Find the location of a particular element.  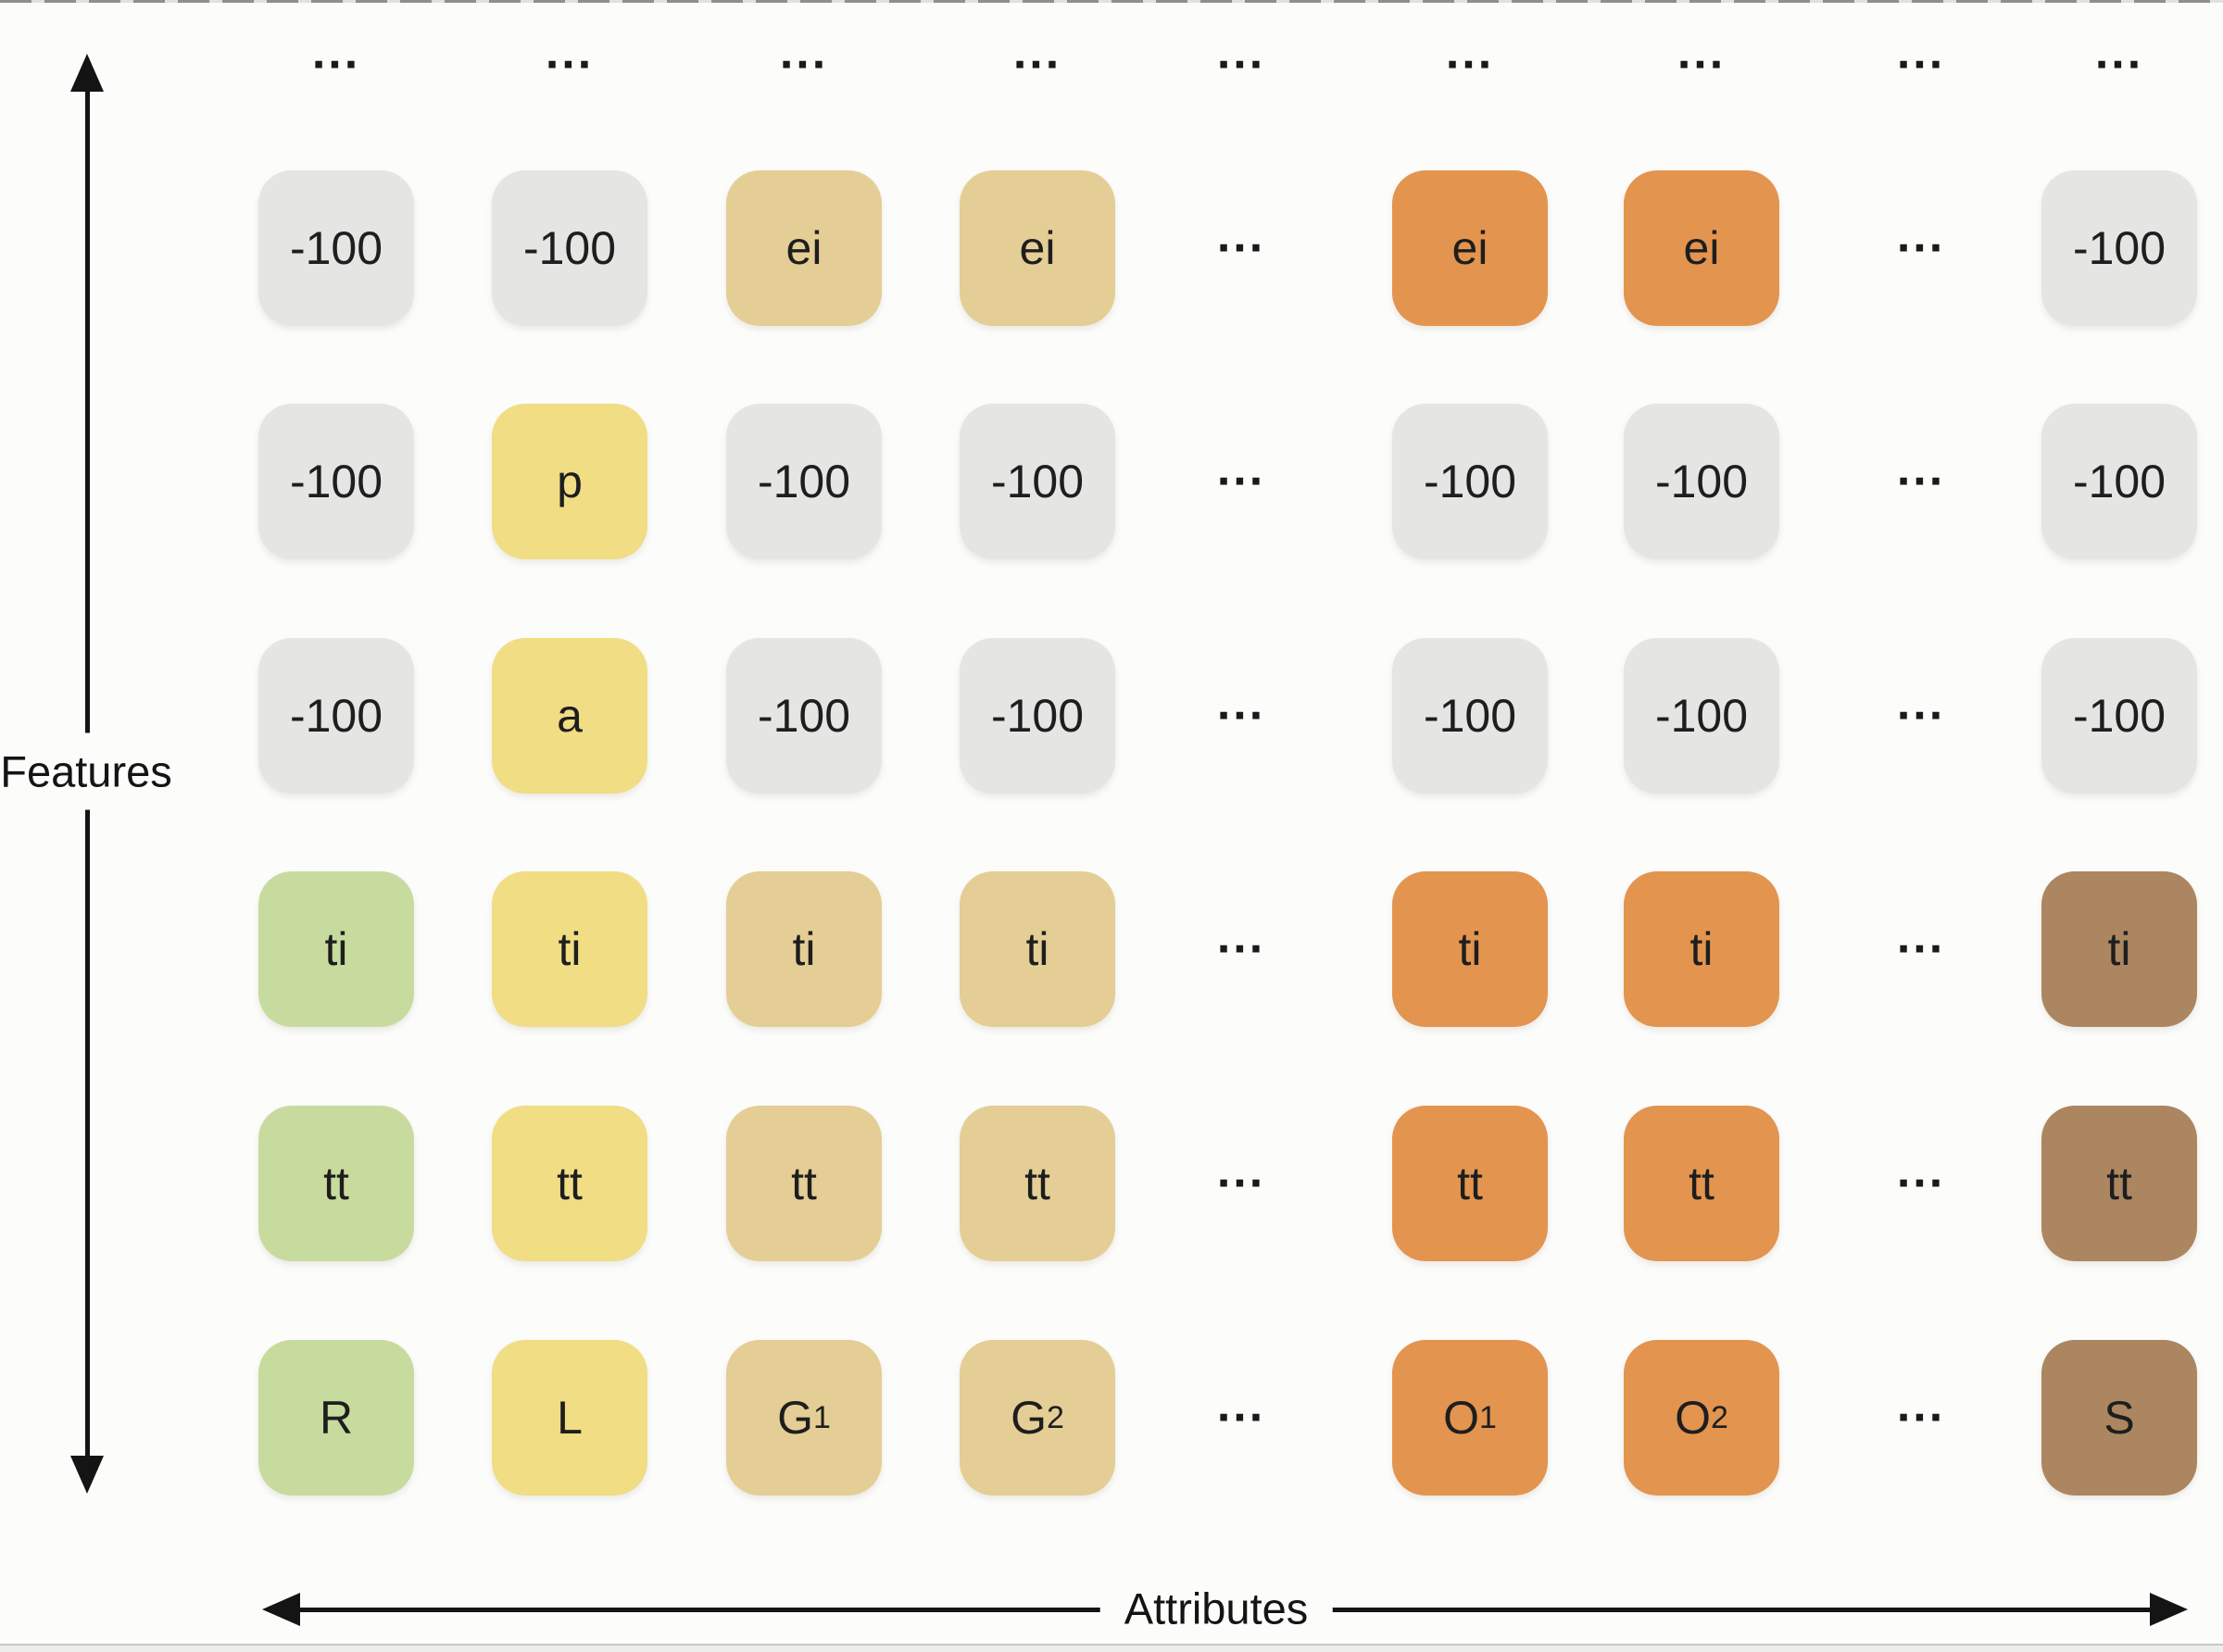

attributes-axis-left-arrowhead-icon is located at coordinates (281, 1609).